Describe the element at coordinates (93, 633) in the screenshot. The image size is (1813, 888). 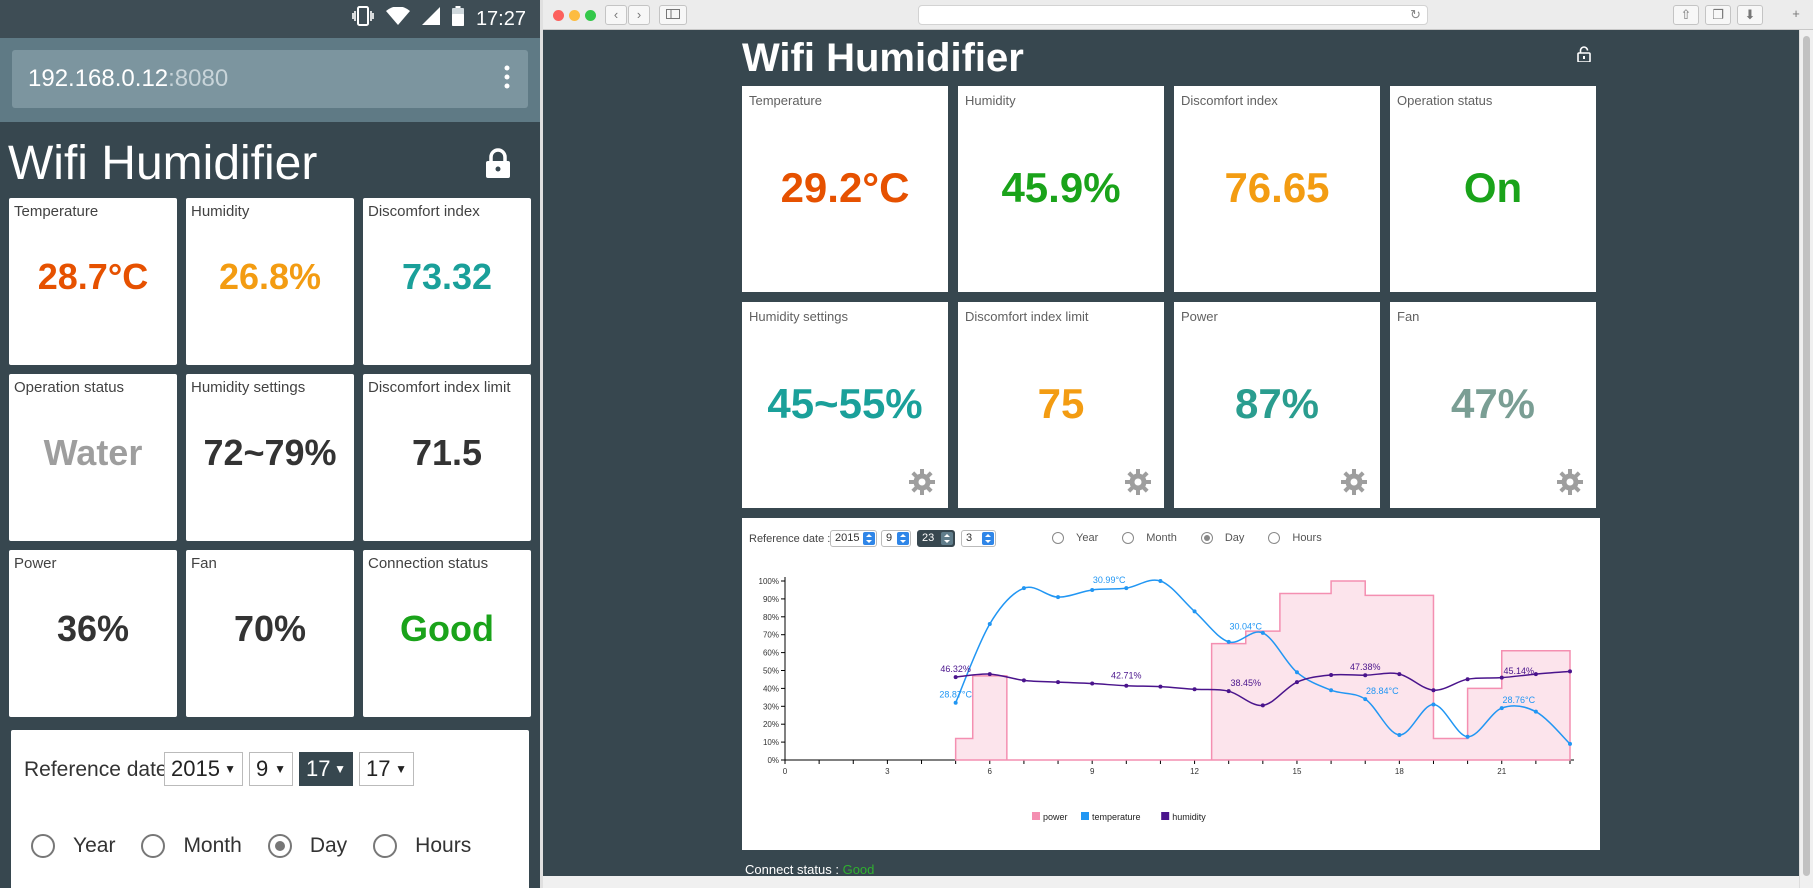
I see `card-power: Power 36%` at that location.